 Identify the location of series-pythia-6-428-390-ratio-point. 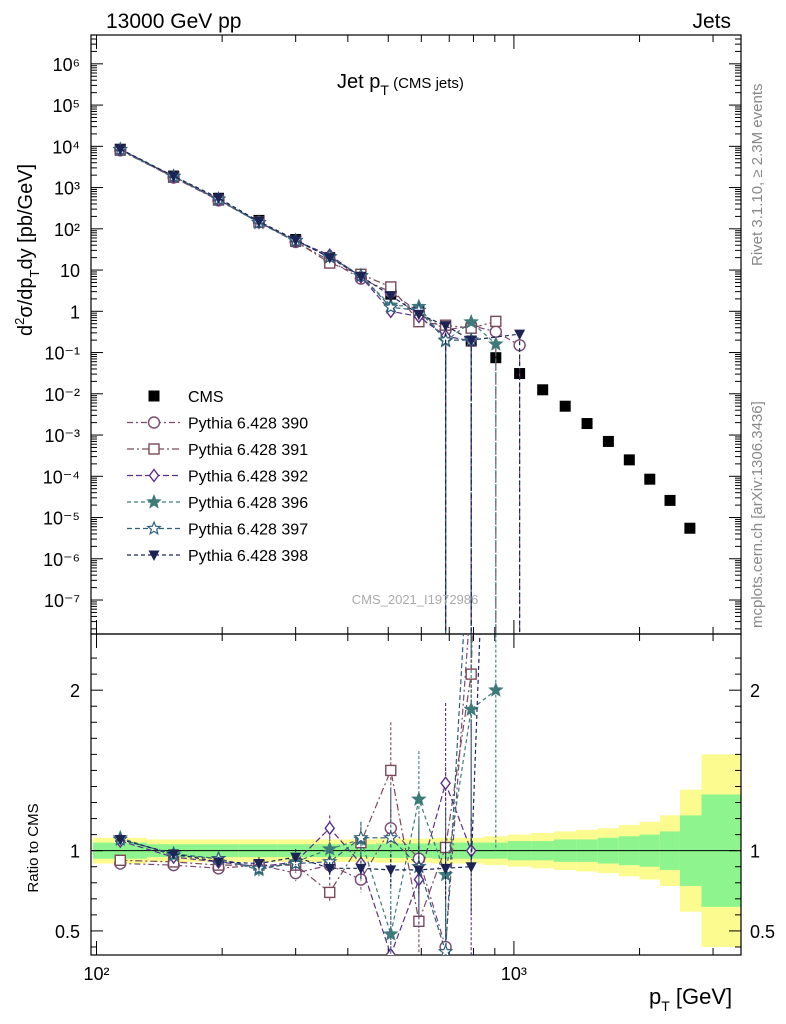
(519, 240).